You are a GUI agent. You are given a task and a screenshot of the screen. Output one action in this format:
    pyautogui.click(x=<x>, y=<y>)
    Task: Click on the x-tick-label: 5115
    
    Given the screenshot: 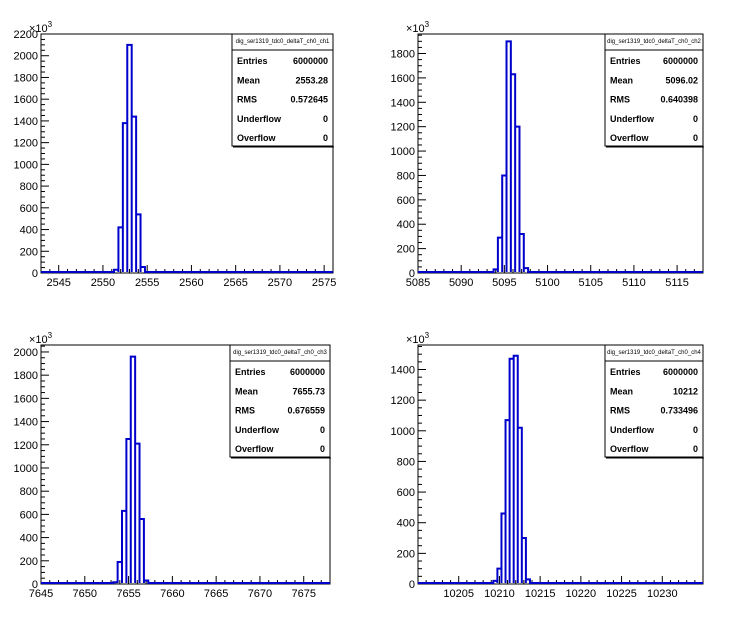 What is the action you would take?
    pyautogui.click(x=677, y=283)
    